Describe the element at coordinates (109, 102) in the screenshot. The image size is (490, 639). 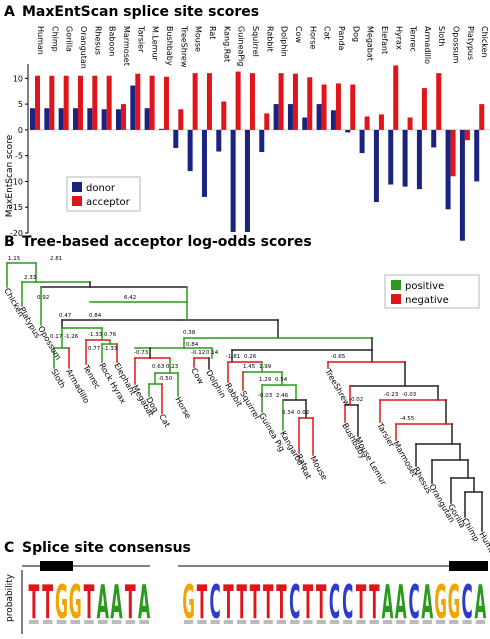
I see `bar-acceptor-baboon` at that location.